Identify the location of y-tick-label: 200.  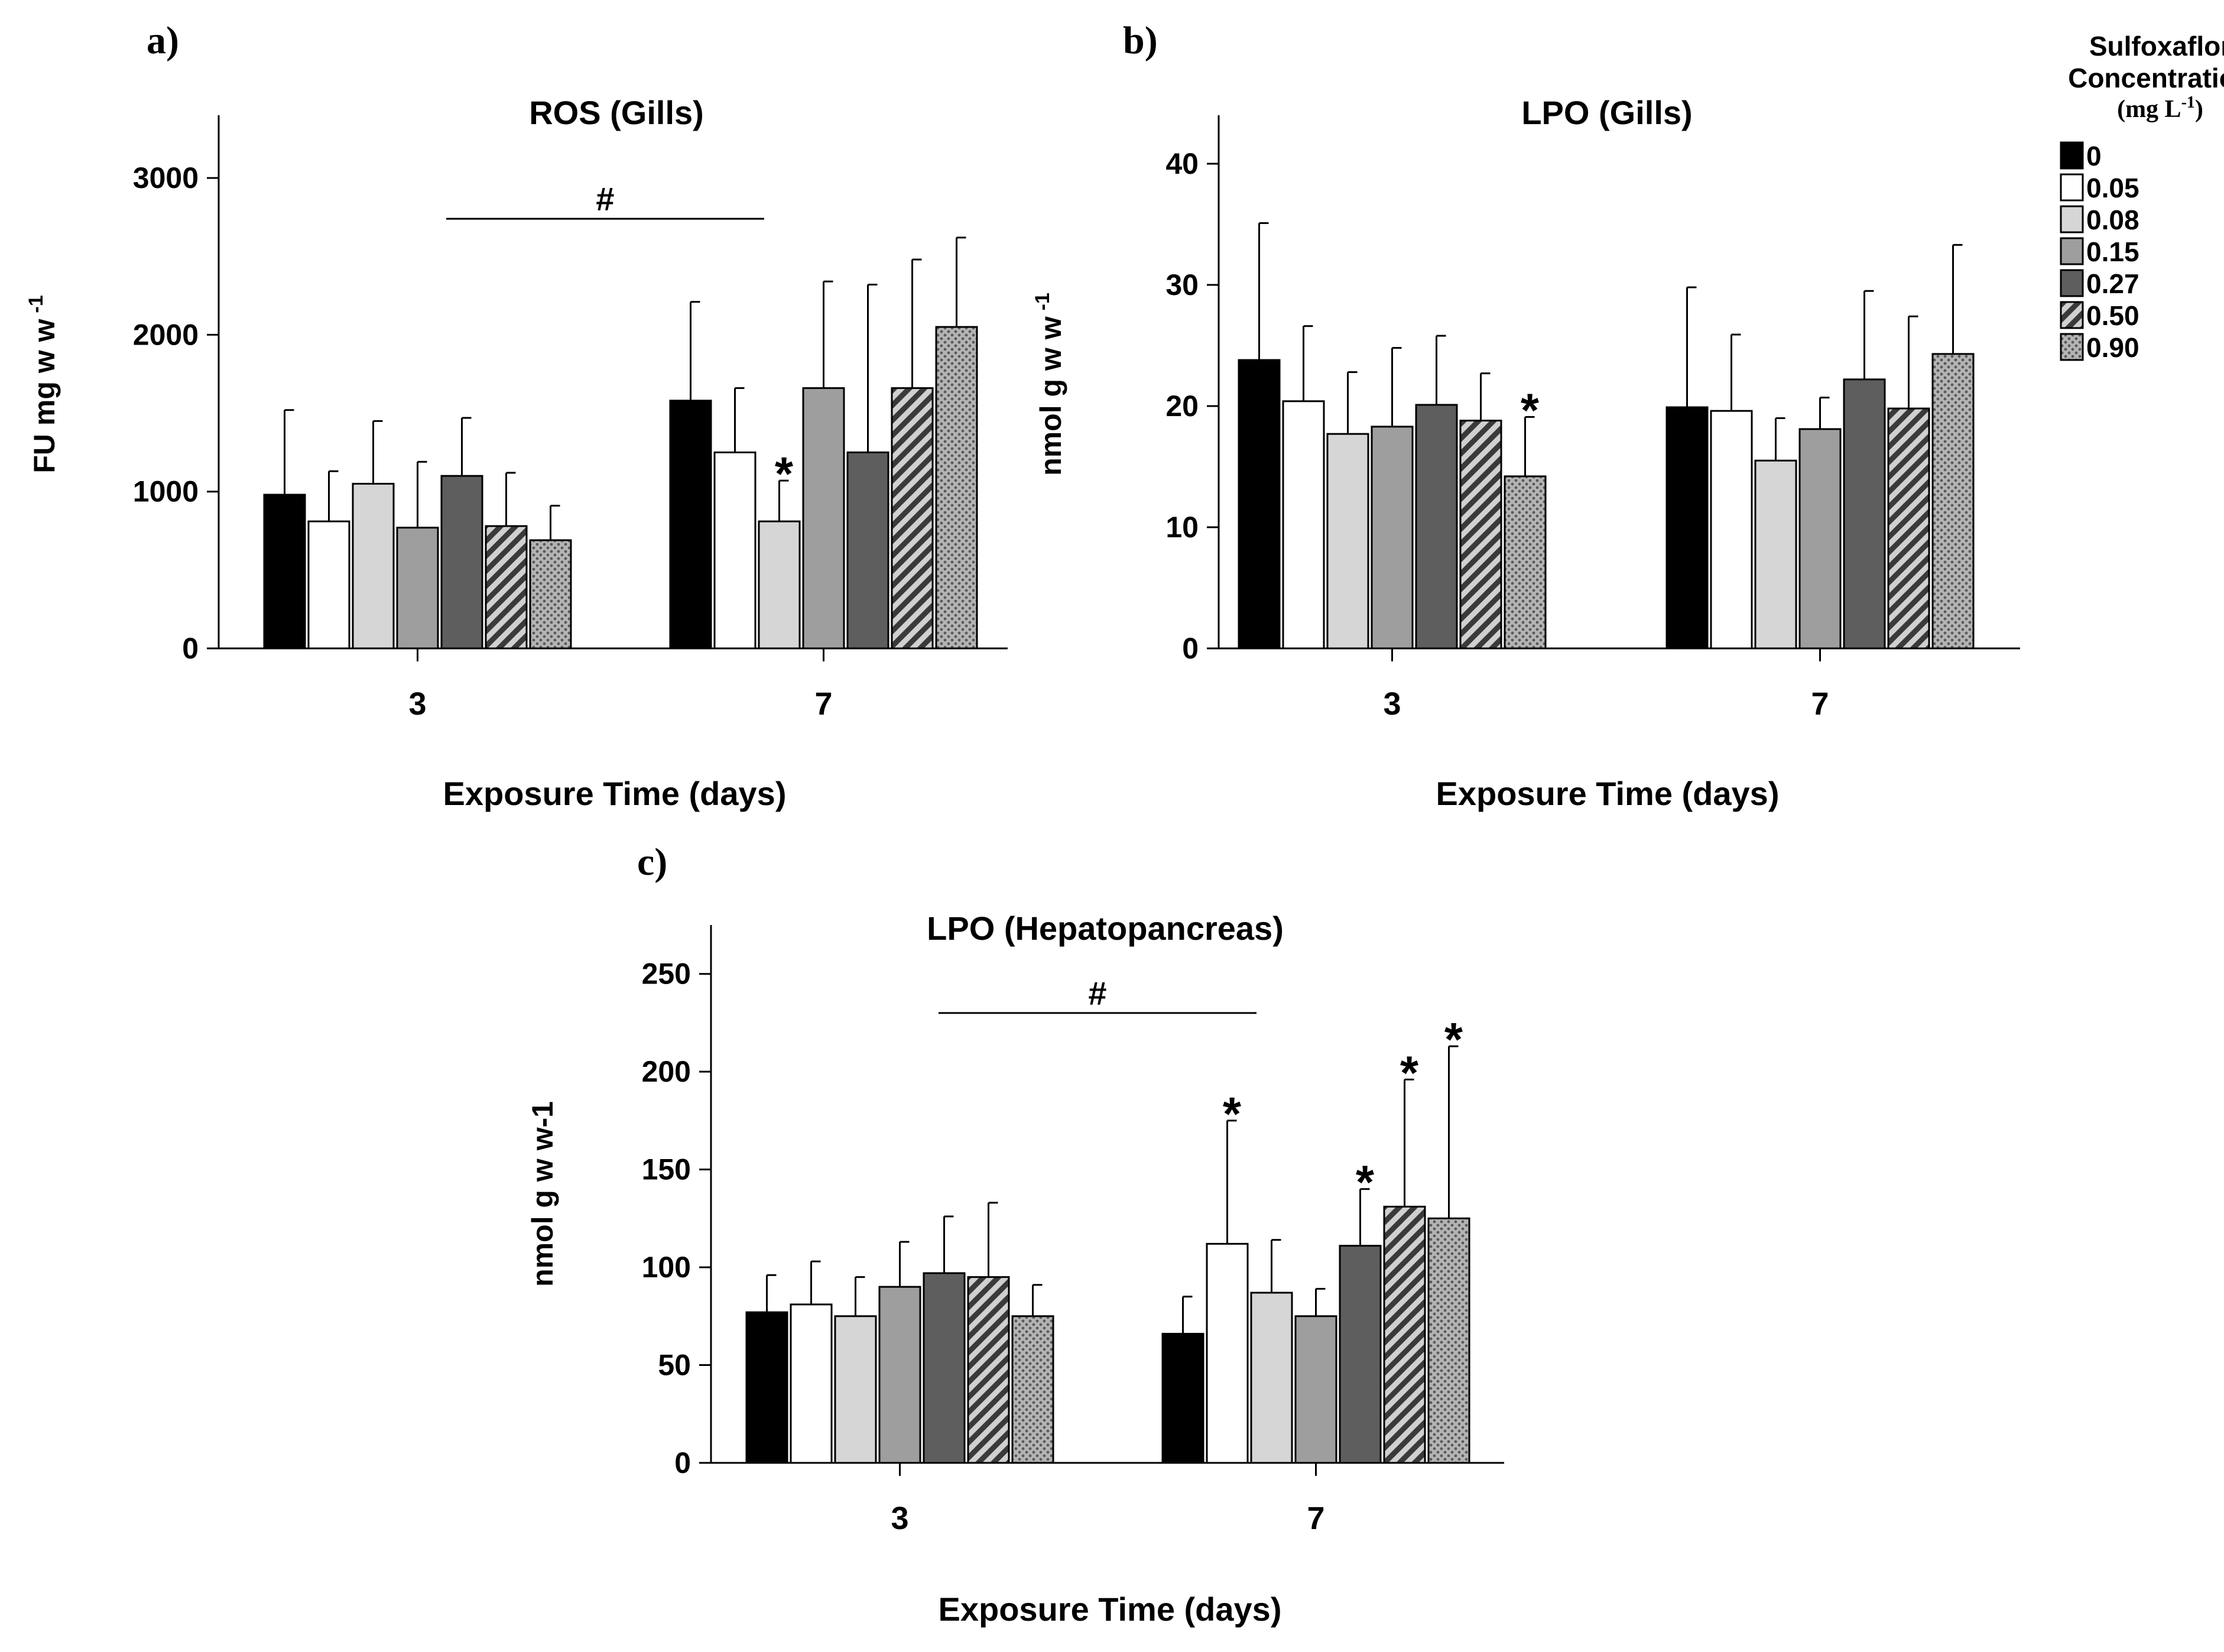
(666, 1071).